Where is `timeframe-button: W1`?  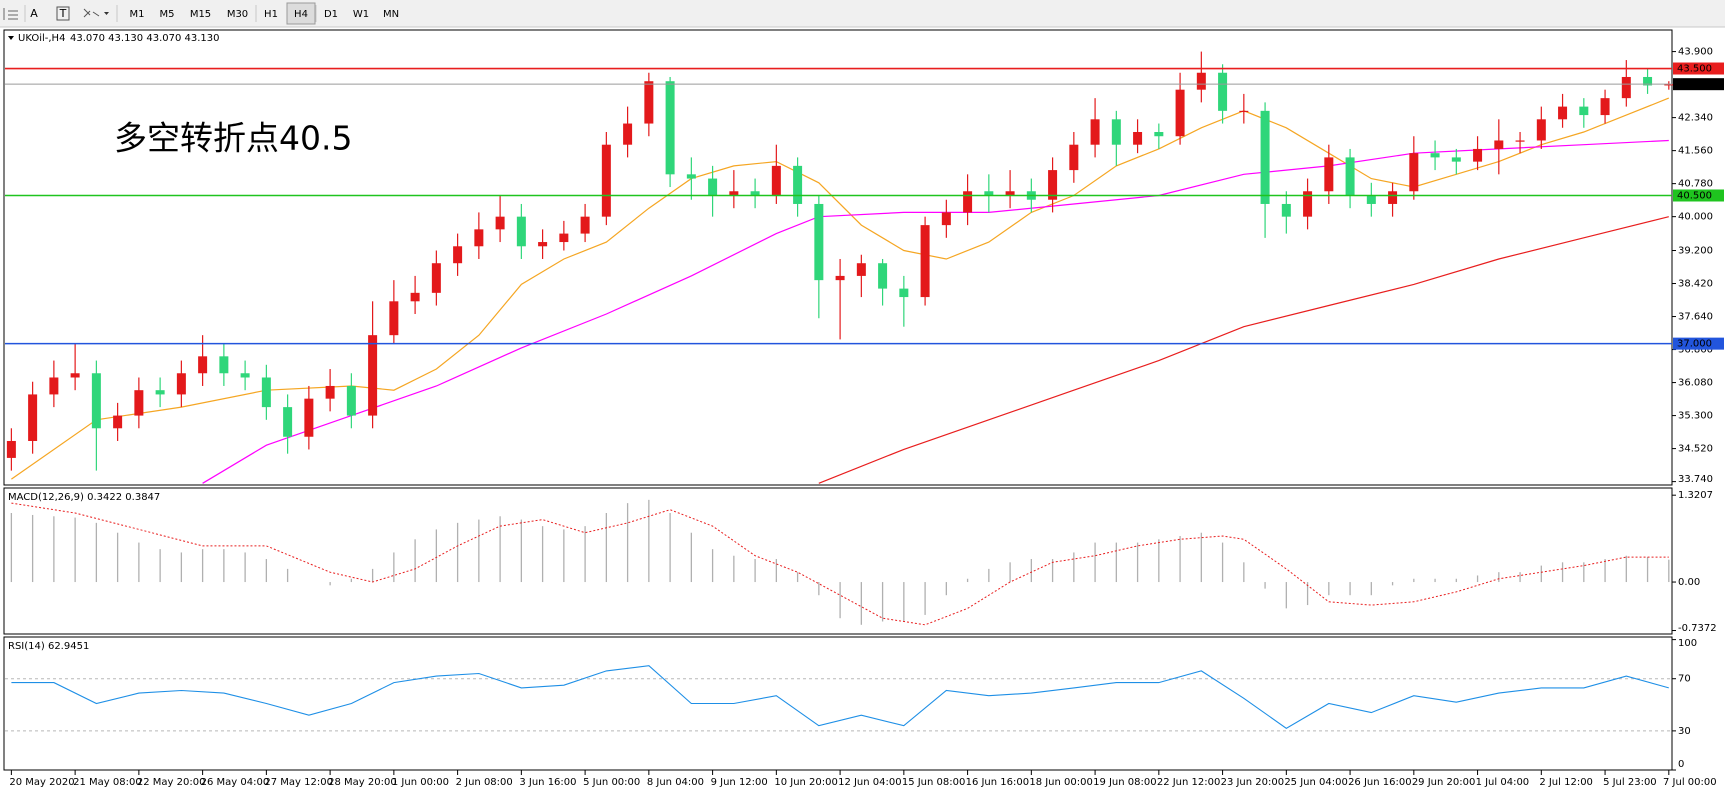
timeframe-button: W1 is located at coordinates (361, 14).